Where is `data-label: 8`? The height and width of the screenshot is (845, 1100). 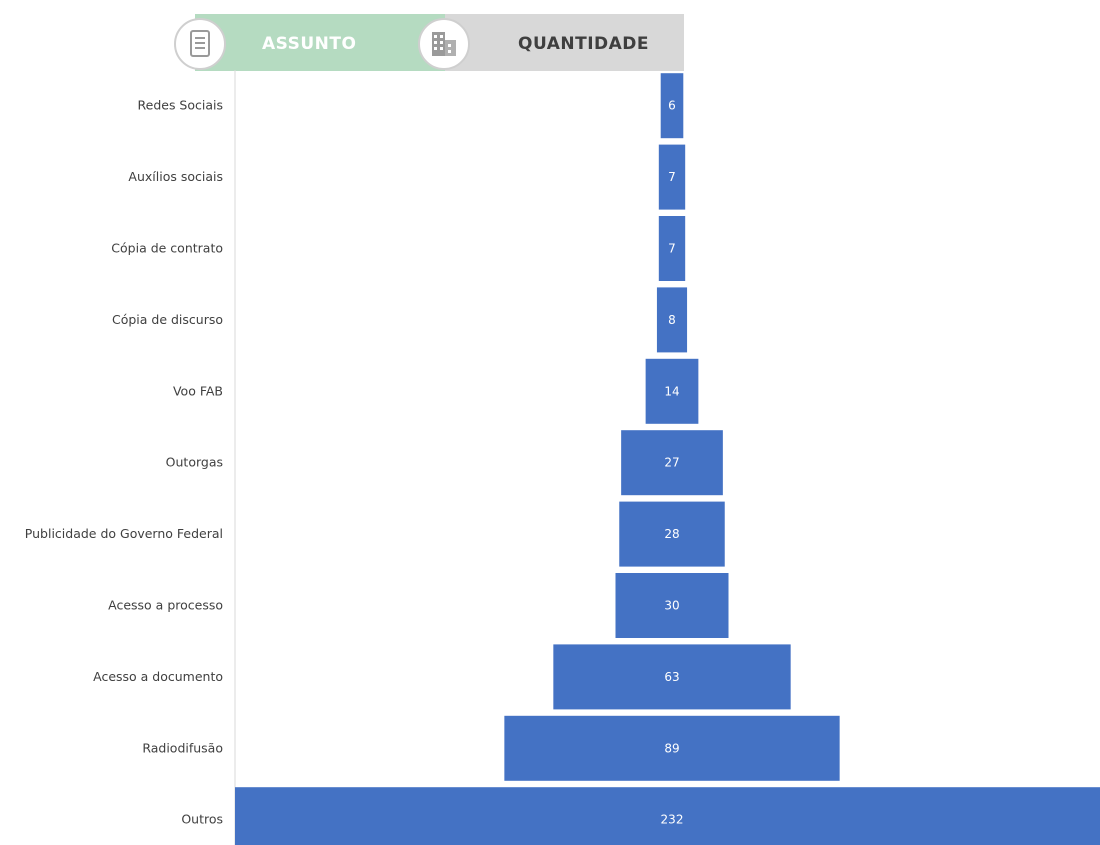
data-label: 8 is located at coordinates (672, 320).